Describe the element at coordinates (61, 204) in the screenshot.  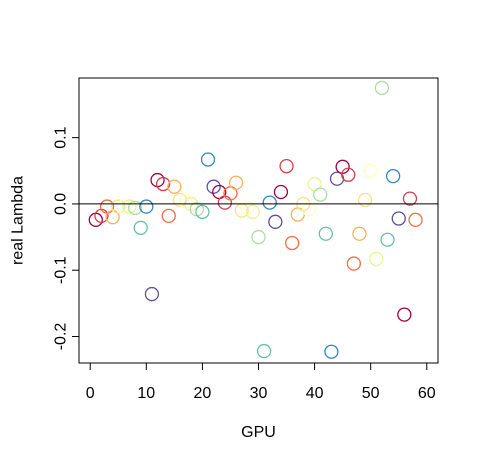
I see `y-tick-label: 0.0` at that location.